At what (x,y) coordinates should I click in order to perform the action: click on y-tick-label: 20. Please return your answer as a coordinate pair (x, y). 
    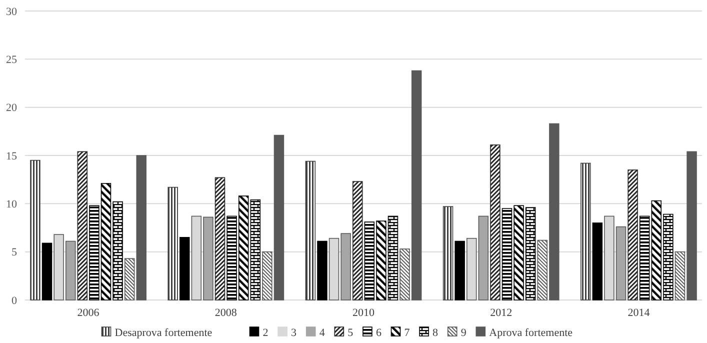
    Looking at the image, I should click on (12, 108).